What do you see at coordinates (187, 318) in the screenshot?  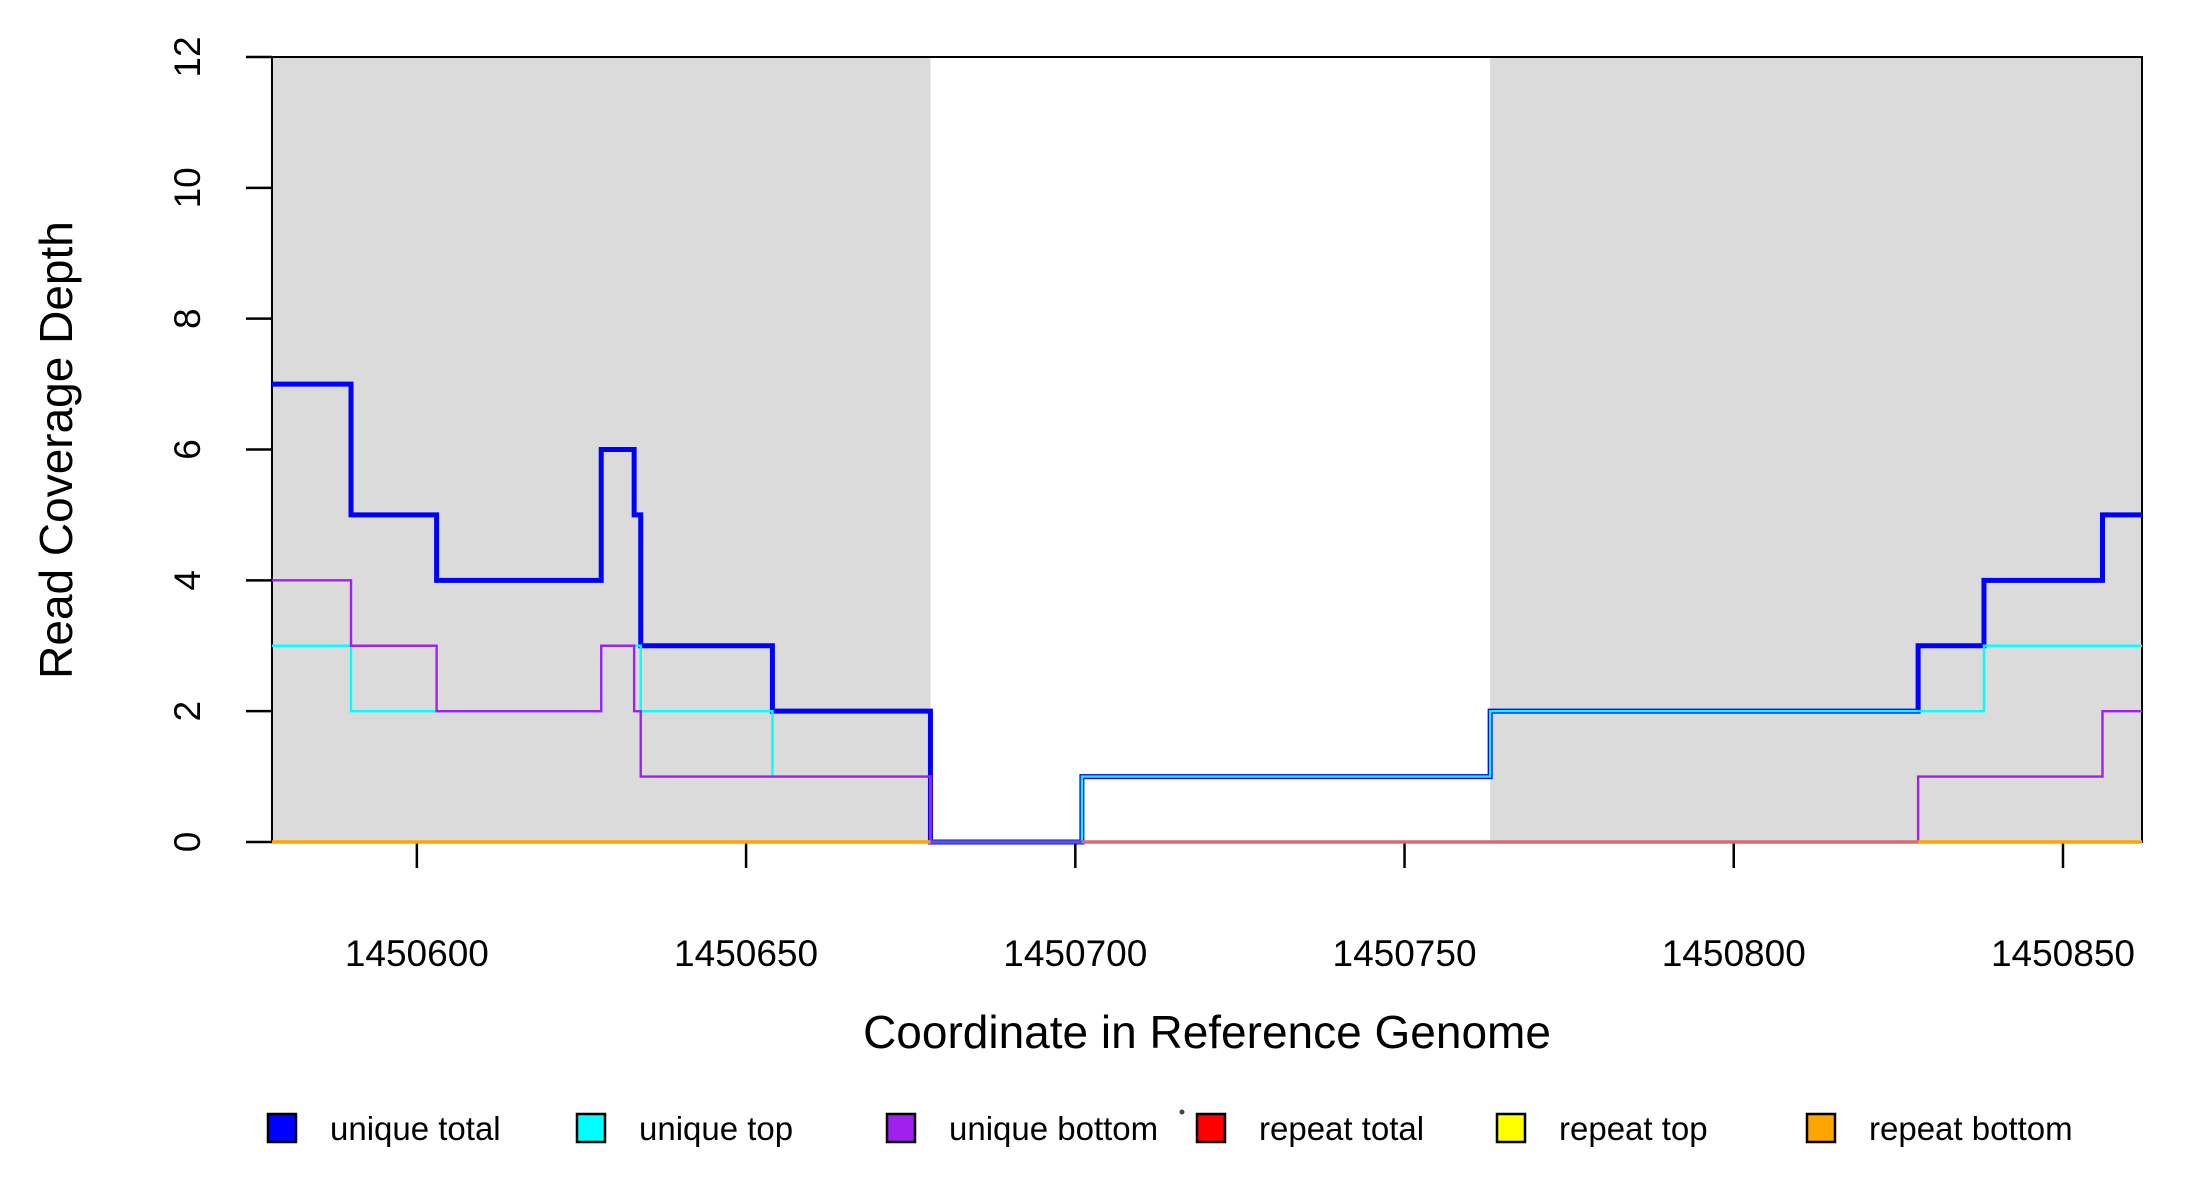 I see `y-tick-label: 8` at bounding box center [187, 318].